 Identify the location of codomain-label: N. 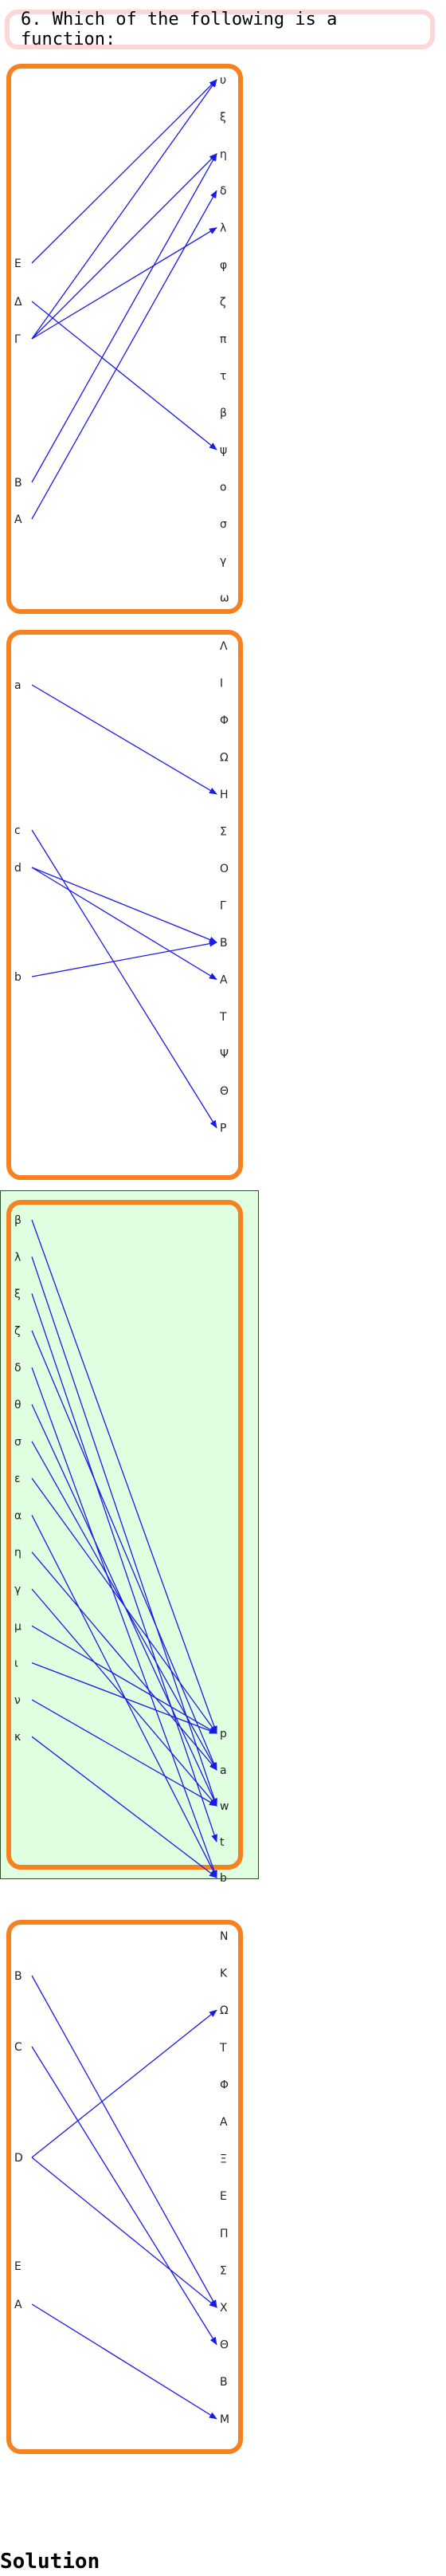
(224, 1937).